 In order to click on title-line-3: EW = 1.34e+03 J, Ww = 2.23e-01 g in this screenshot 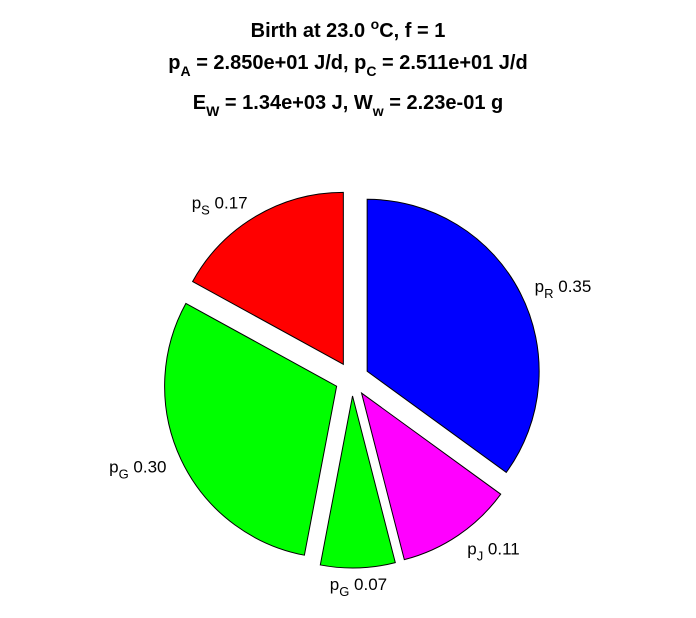, I will do `click(348, 105)`.